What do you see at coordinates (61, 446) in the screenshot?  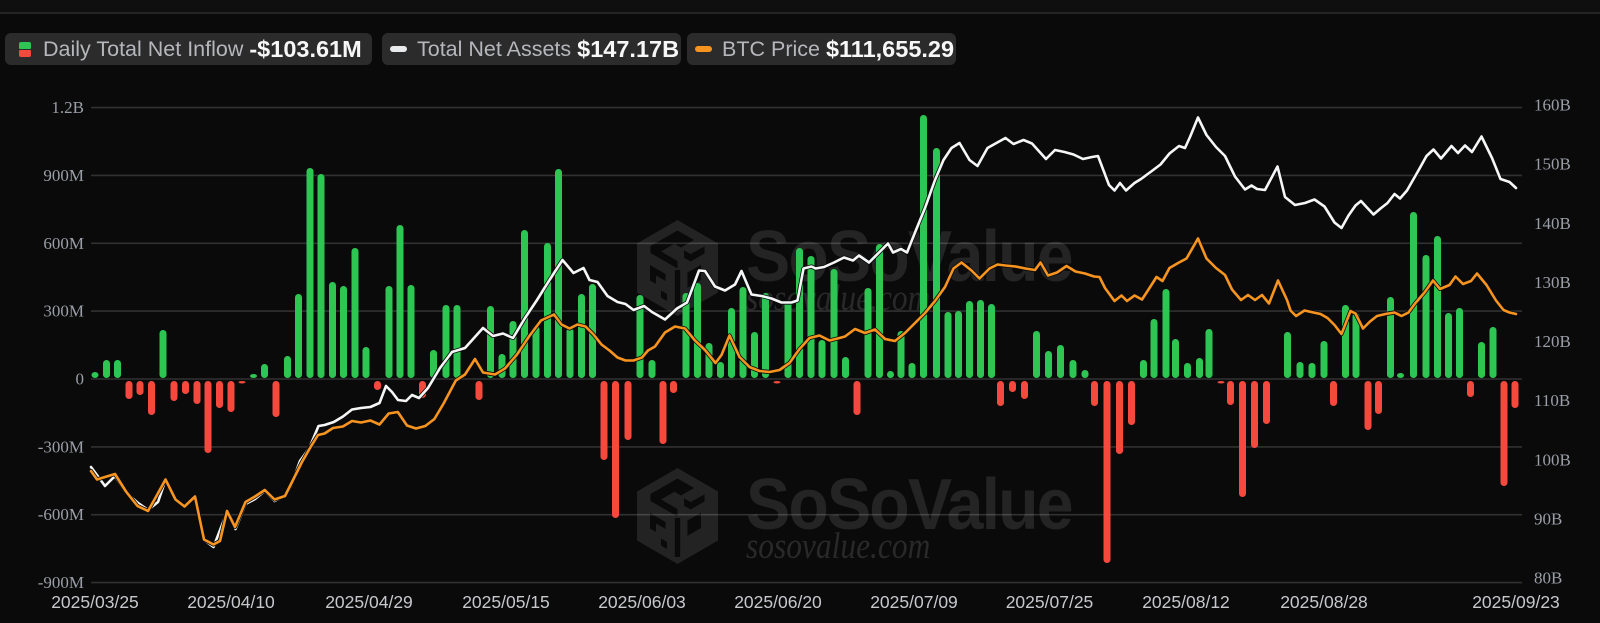 I see `svg-text: -300M` at bounding box center [61, 446].